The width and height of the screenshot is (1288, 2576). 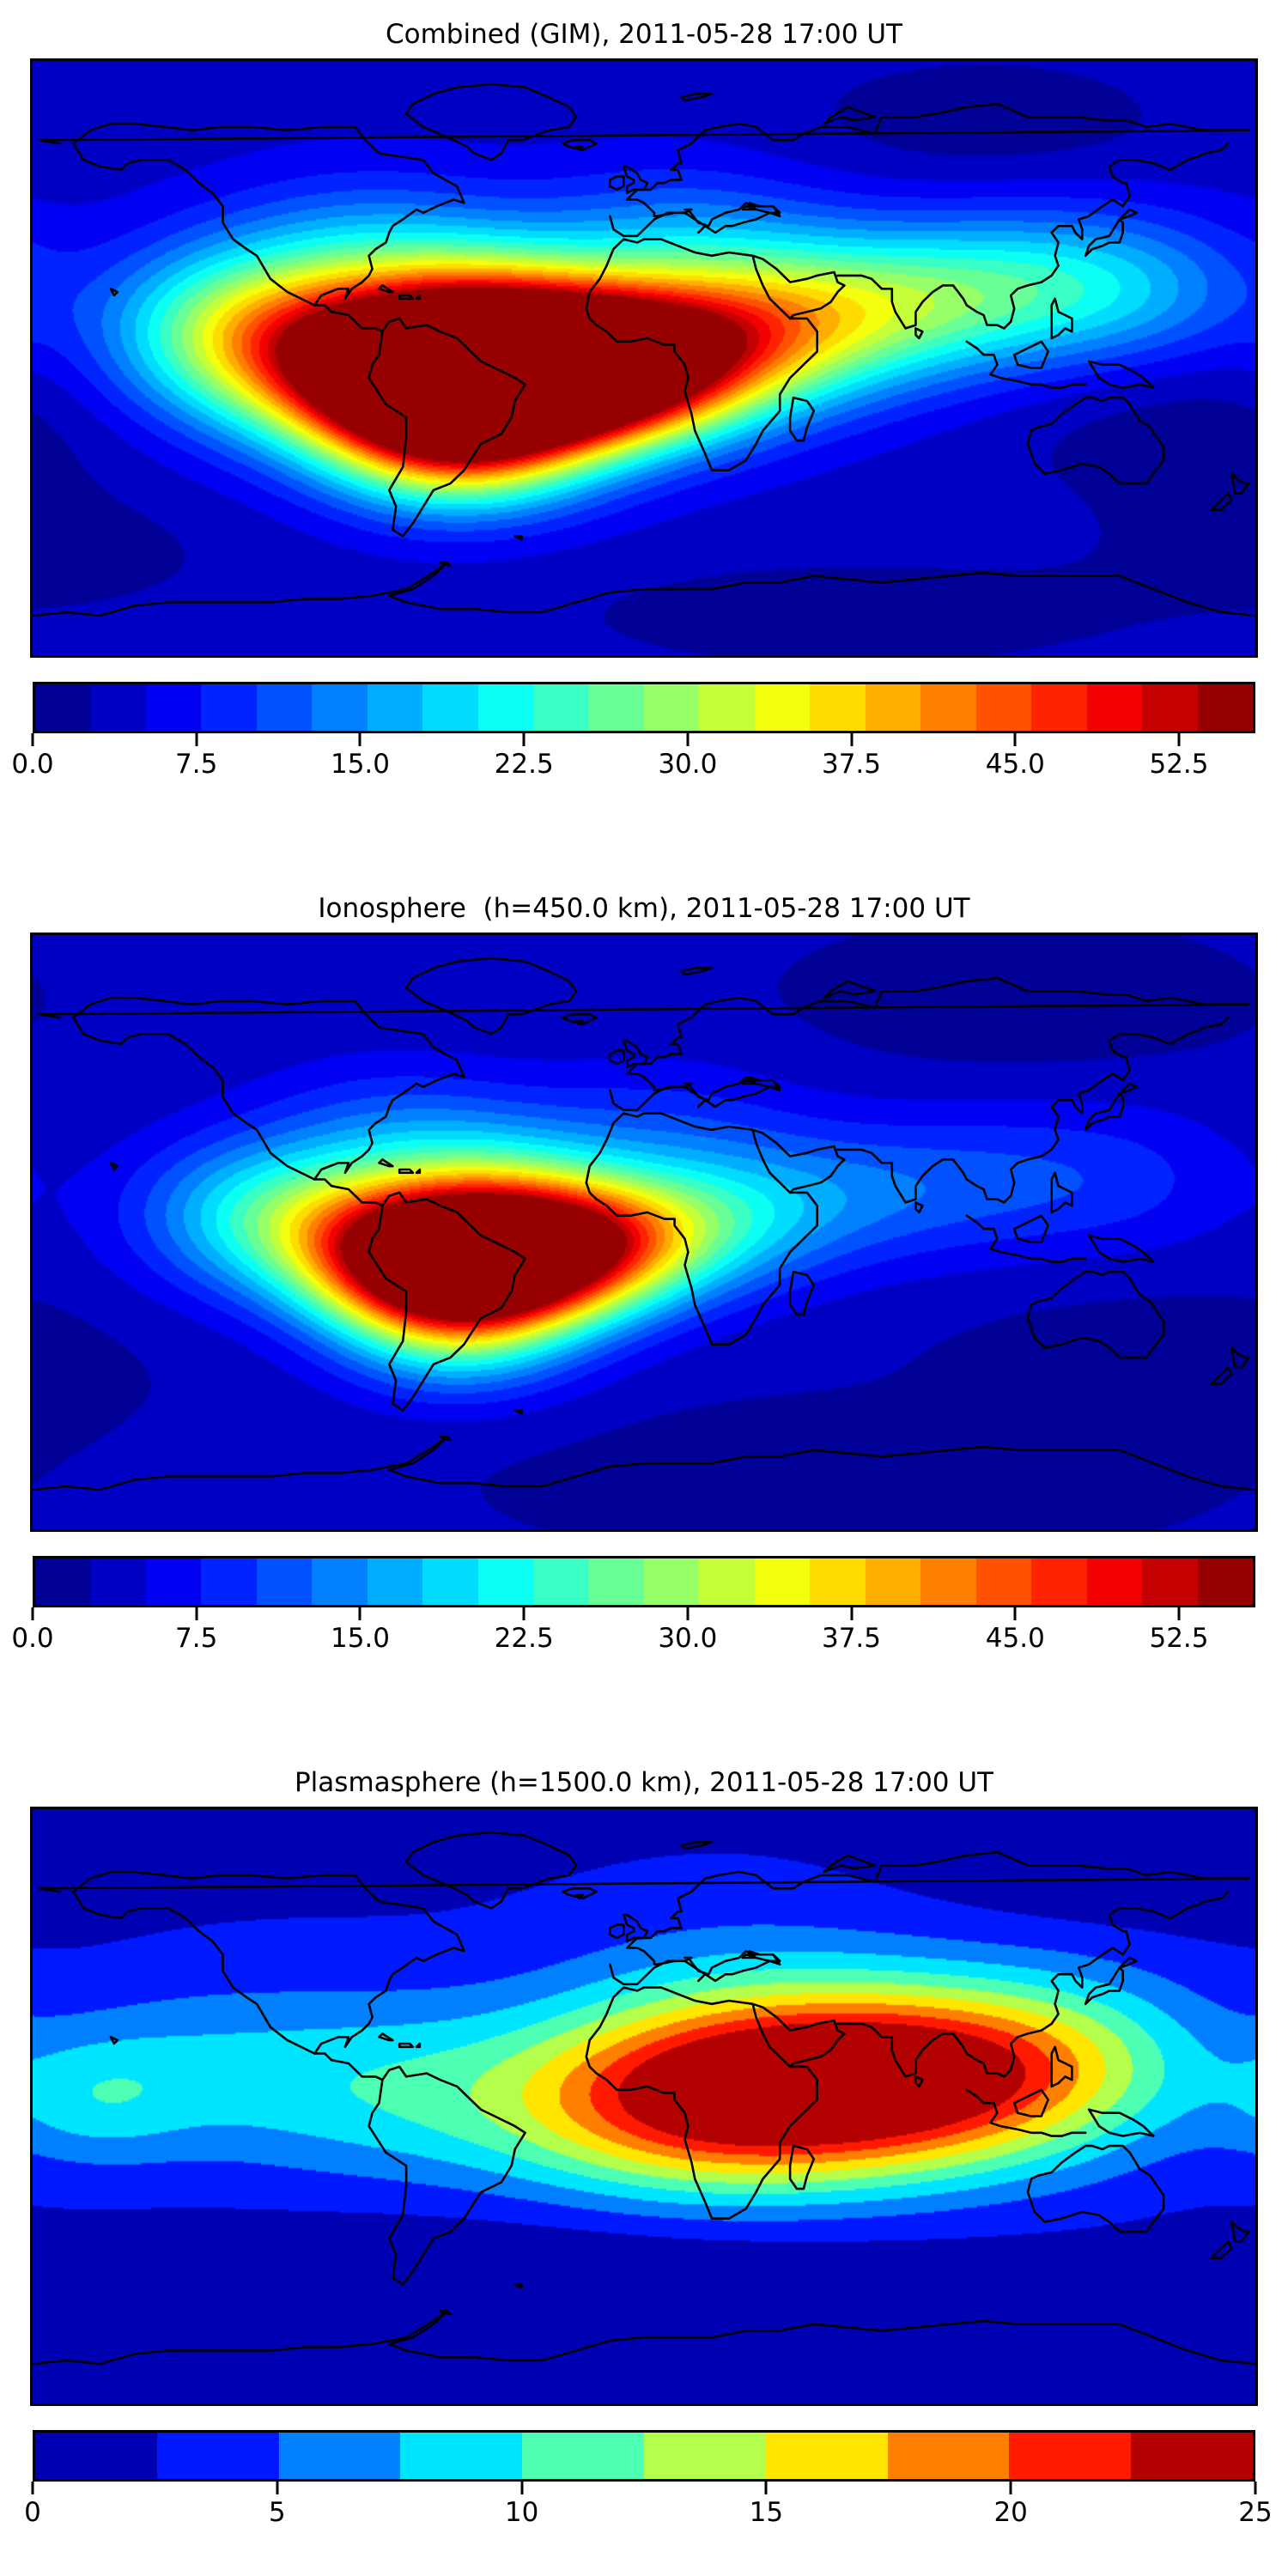 I want to click on colorbar-combined-ticks, so click(x=643, y=740).